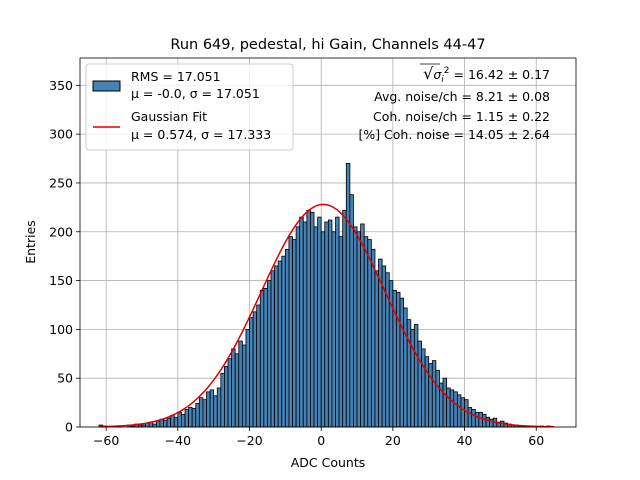 The image size is (640, 480). I want to click on y-tick-label: 250, so click(61, 182).